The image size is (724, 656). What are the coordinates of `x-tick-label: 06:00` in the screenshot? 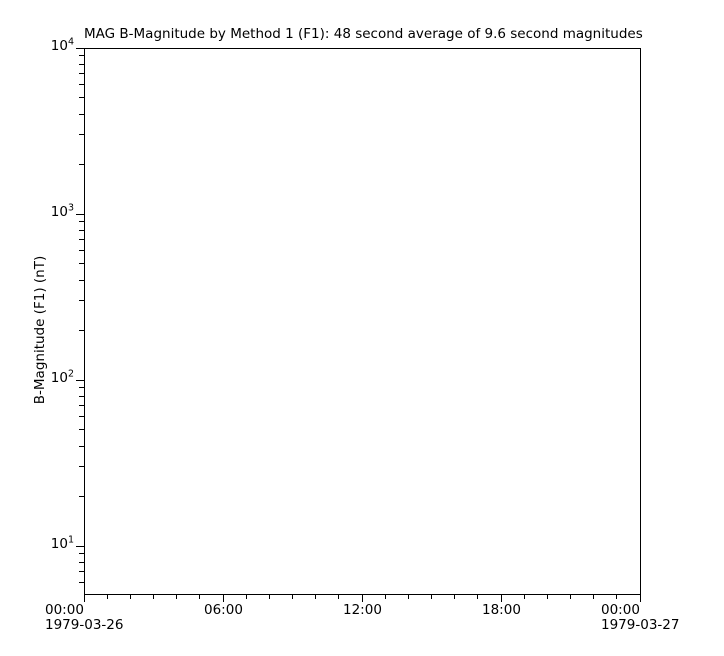 It's located at (223, 610).